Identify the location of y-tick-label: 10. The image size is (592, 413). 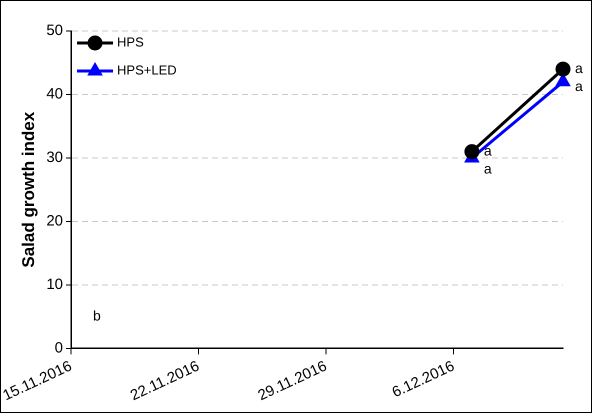
(55, 285).